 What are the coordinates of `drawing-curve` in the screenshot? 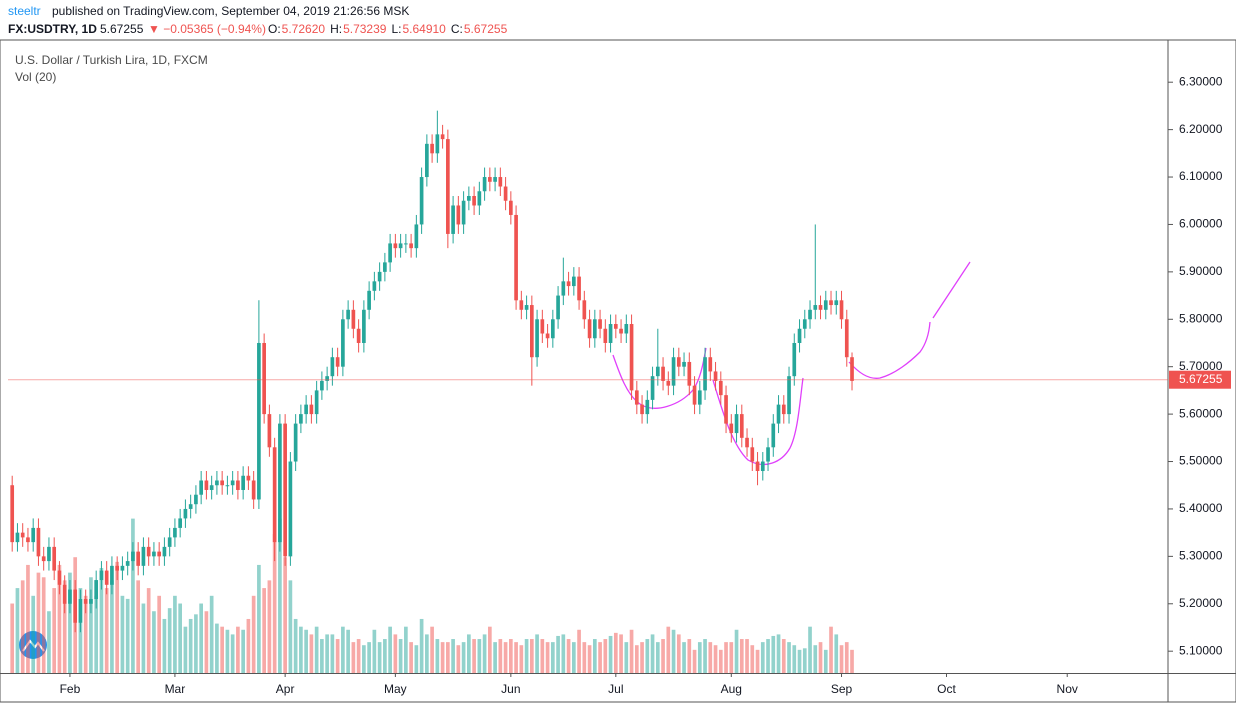 It's located at (889, 350).